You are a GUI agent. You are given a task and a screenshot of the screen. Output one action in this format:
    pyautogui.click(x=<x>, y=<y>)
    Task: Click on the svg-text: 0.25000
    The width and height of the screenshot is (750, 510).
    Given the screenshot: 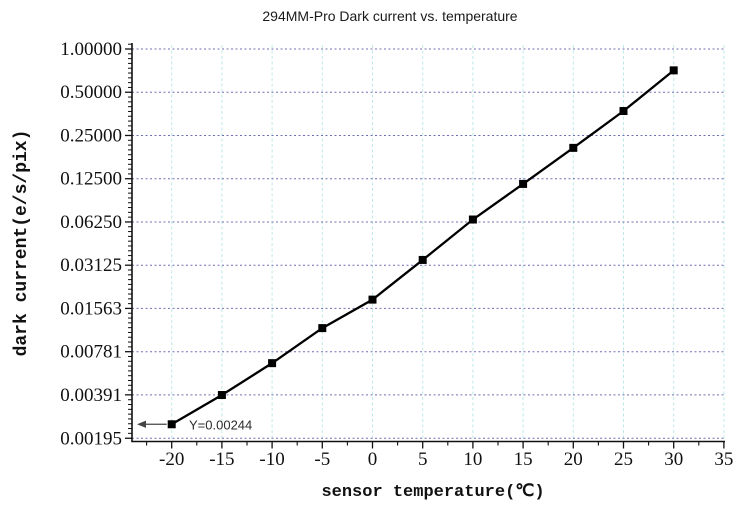 What is the action you would take?
    pyautogui.click(x=91, y=135)
    